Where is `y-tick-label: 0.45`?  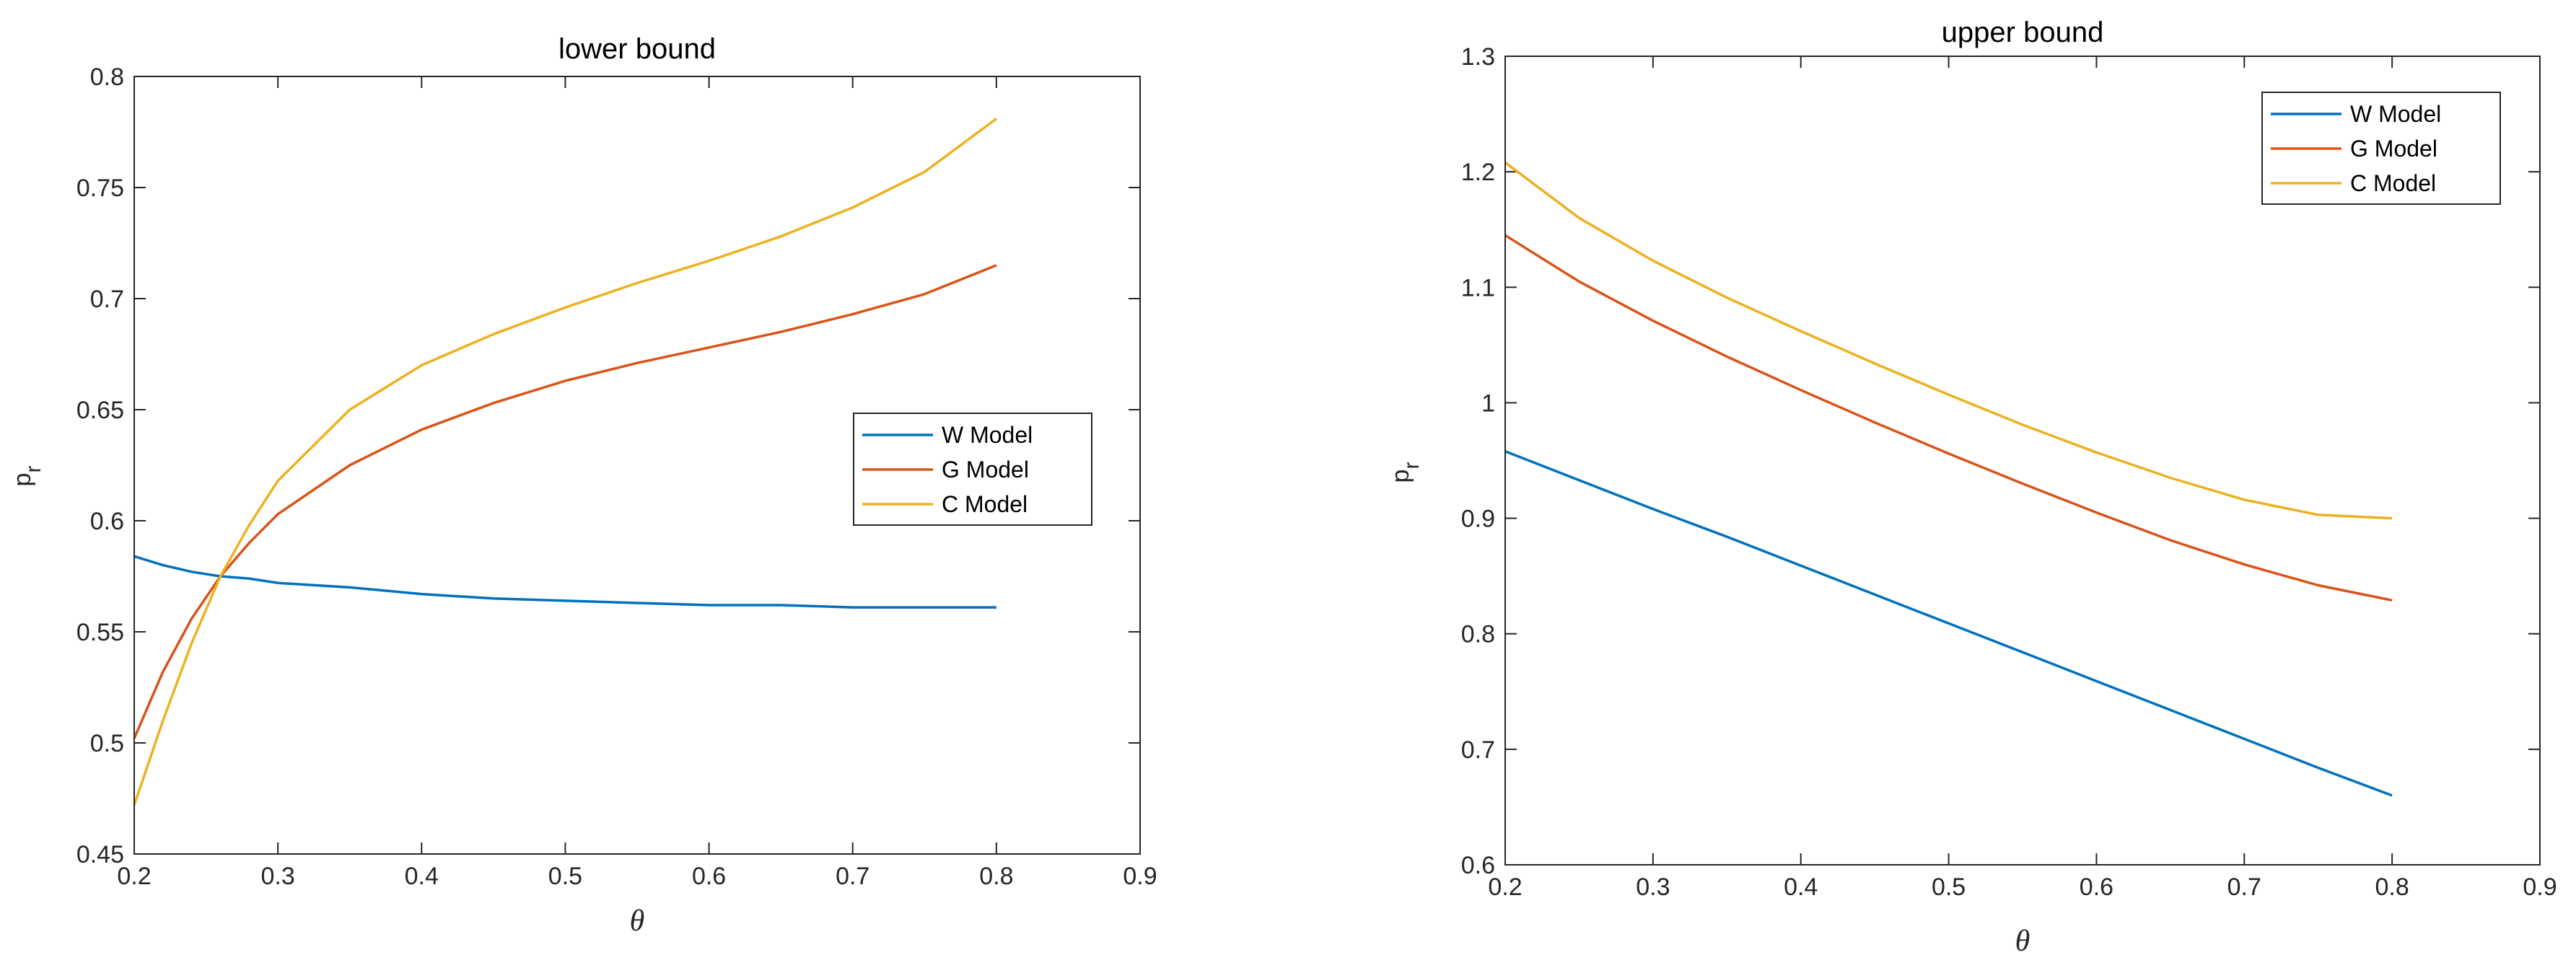
y-tick-label: 0.45 is located at coordinates (100, 854).